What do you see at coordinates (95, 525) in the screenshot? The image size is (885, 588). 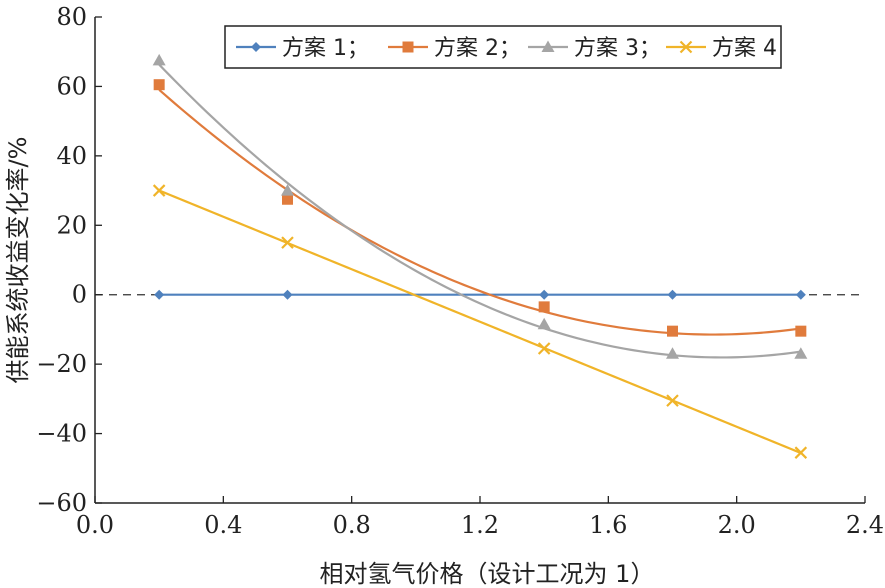 I see `x-tick-label: 0.0` at bounding box center [95, 525].